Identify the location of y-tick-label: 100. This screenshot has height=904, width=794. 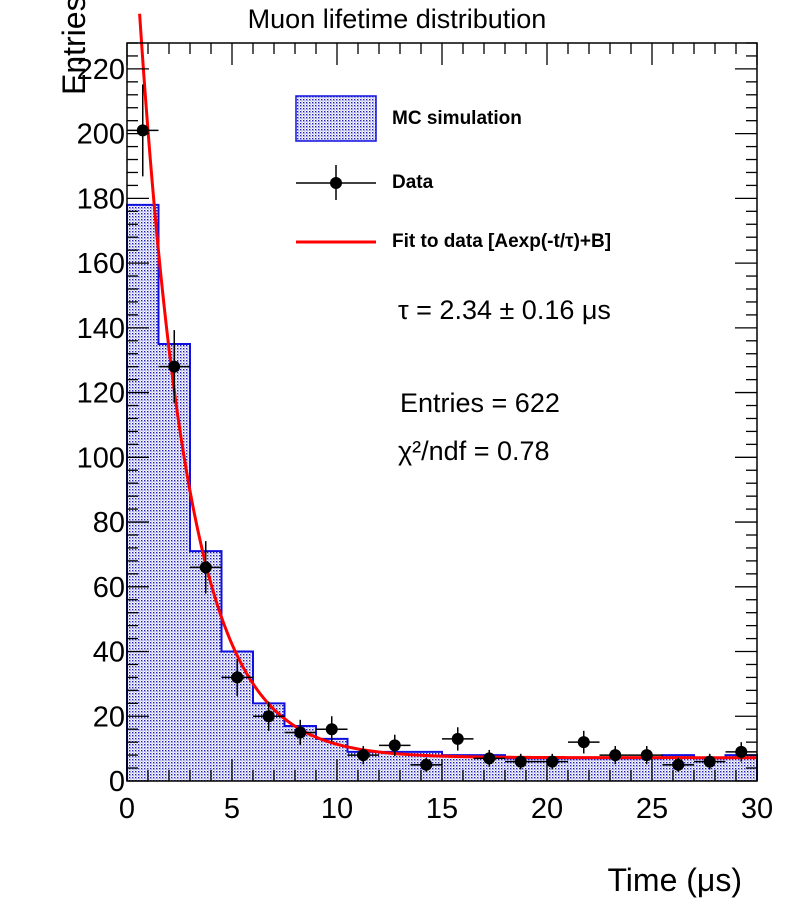
(101, 458).